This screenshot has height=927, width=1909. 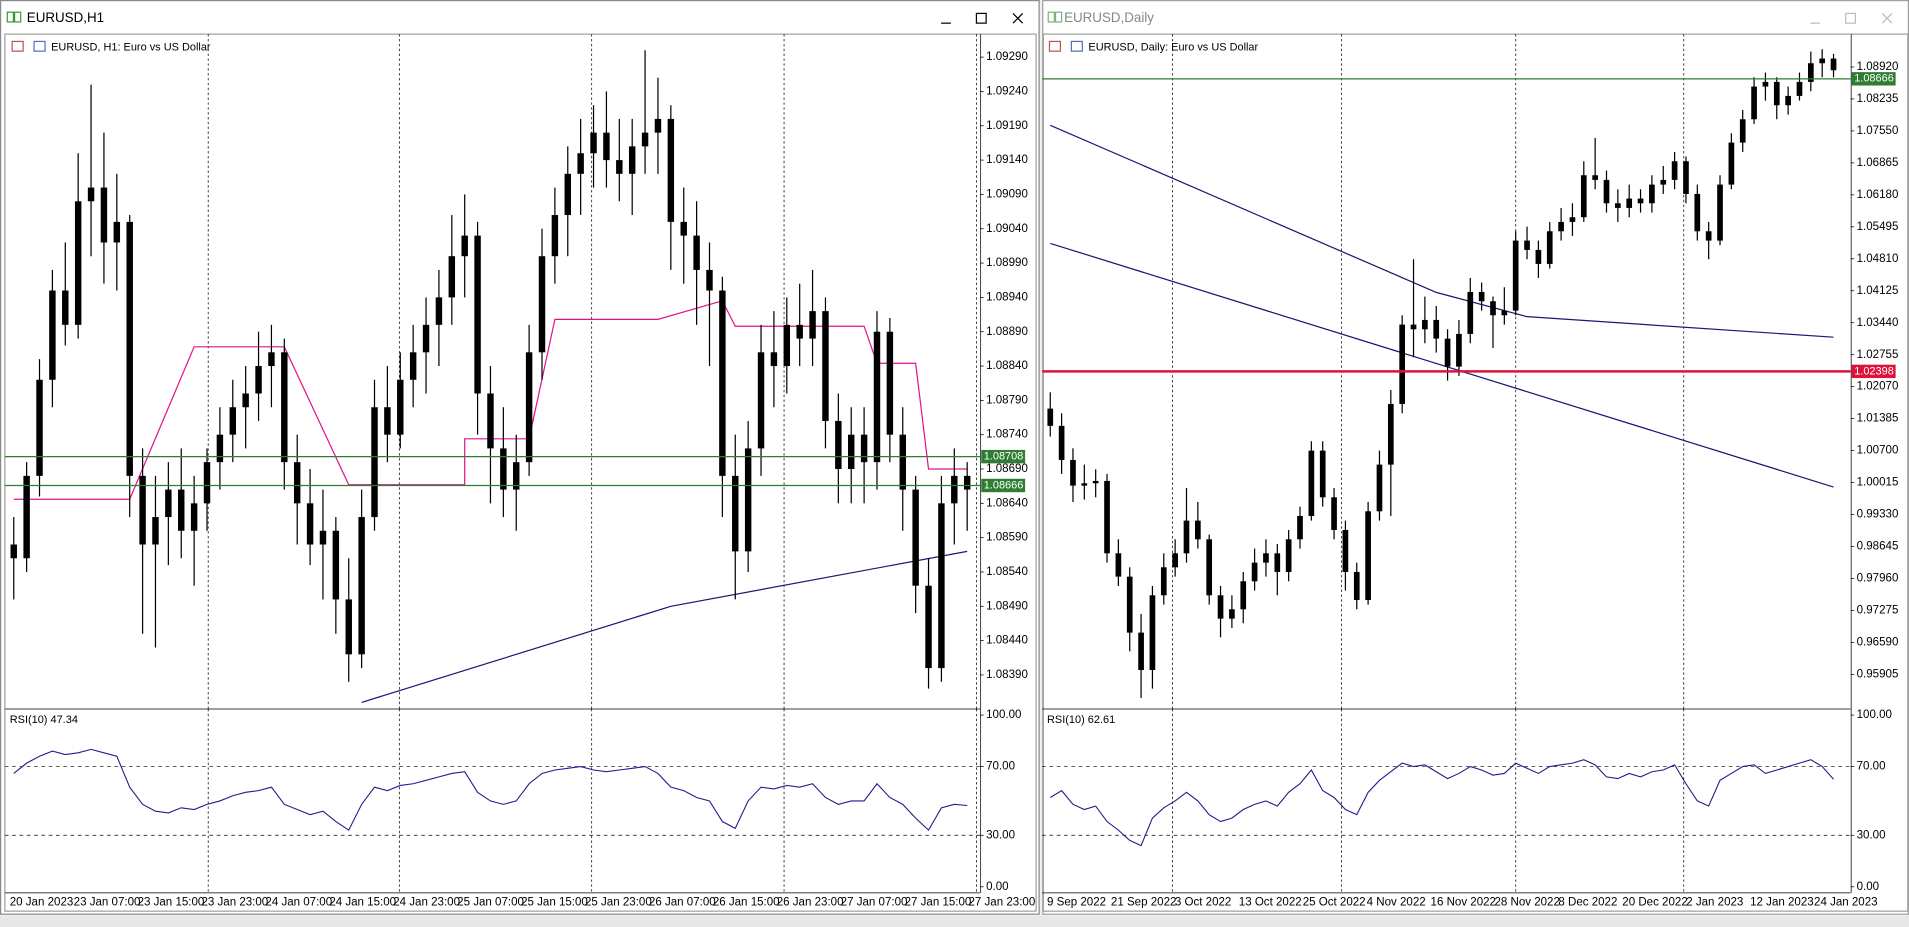 I want to click on x-tick-label: 25 Jan 15:00, so click(x=554, y=903).